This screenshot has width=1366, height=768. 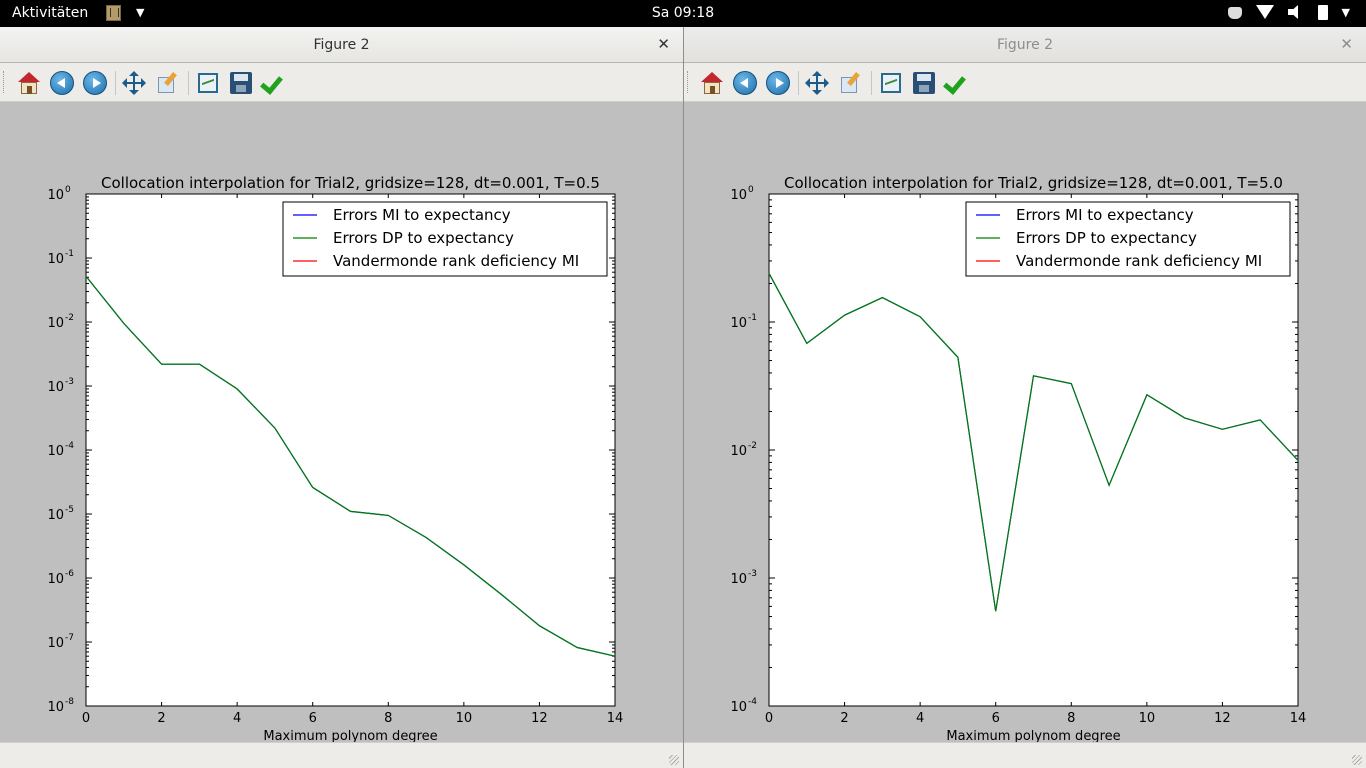 What do you see at coordinates (464, 718) in the screenshot?
I see `x-tick-label: 10` at bounding box center [464, 718].